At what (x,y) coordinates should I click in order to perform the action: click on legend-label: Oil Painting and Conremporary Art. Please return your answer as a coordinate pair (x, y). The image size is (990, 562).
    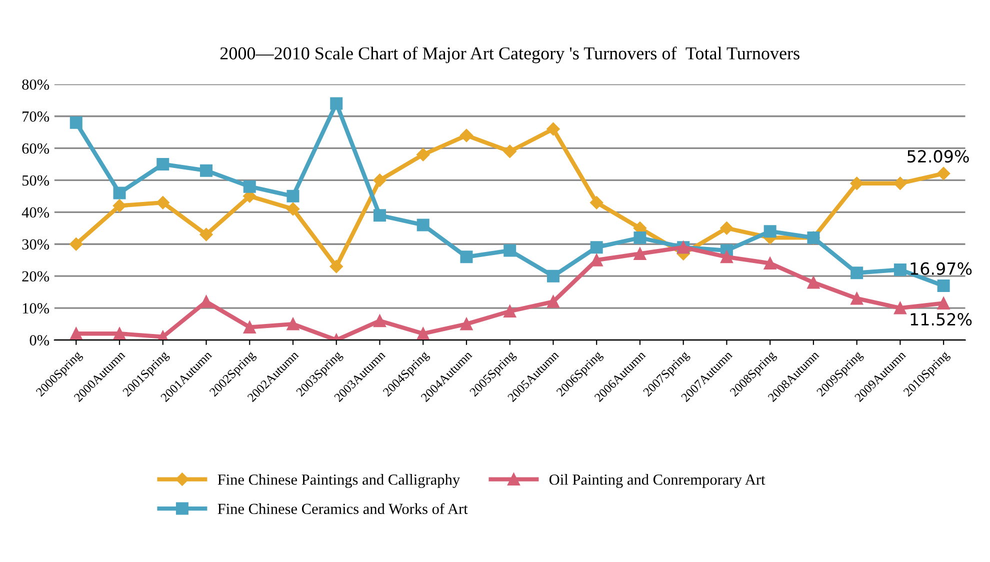
    Looking at the image, I should click on (657, 481).